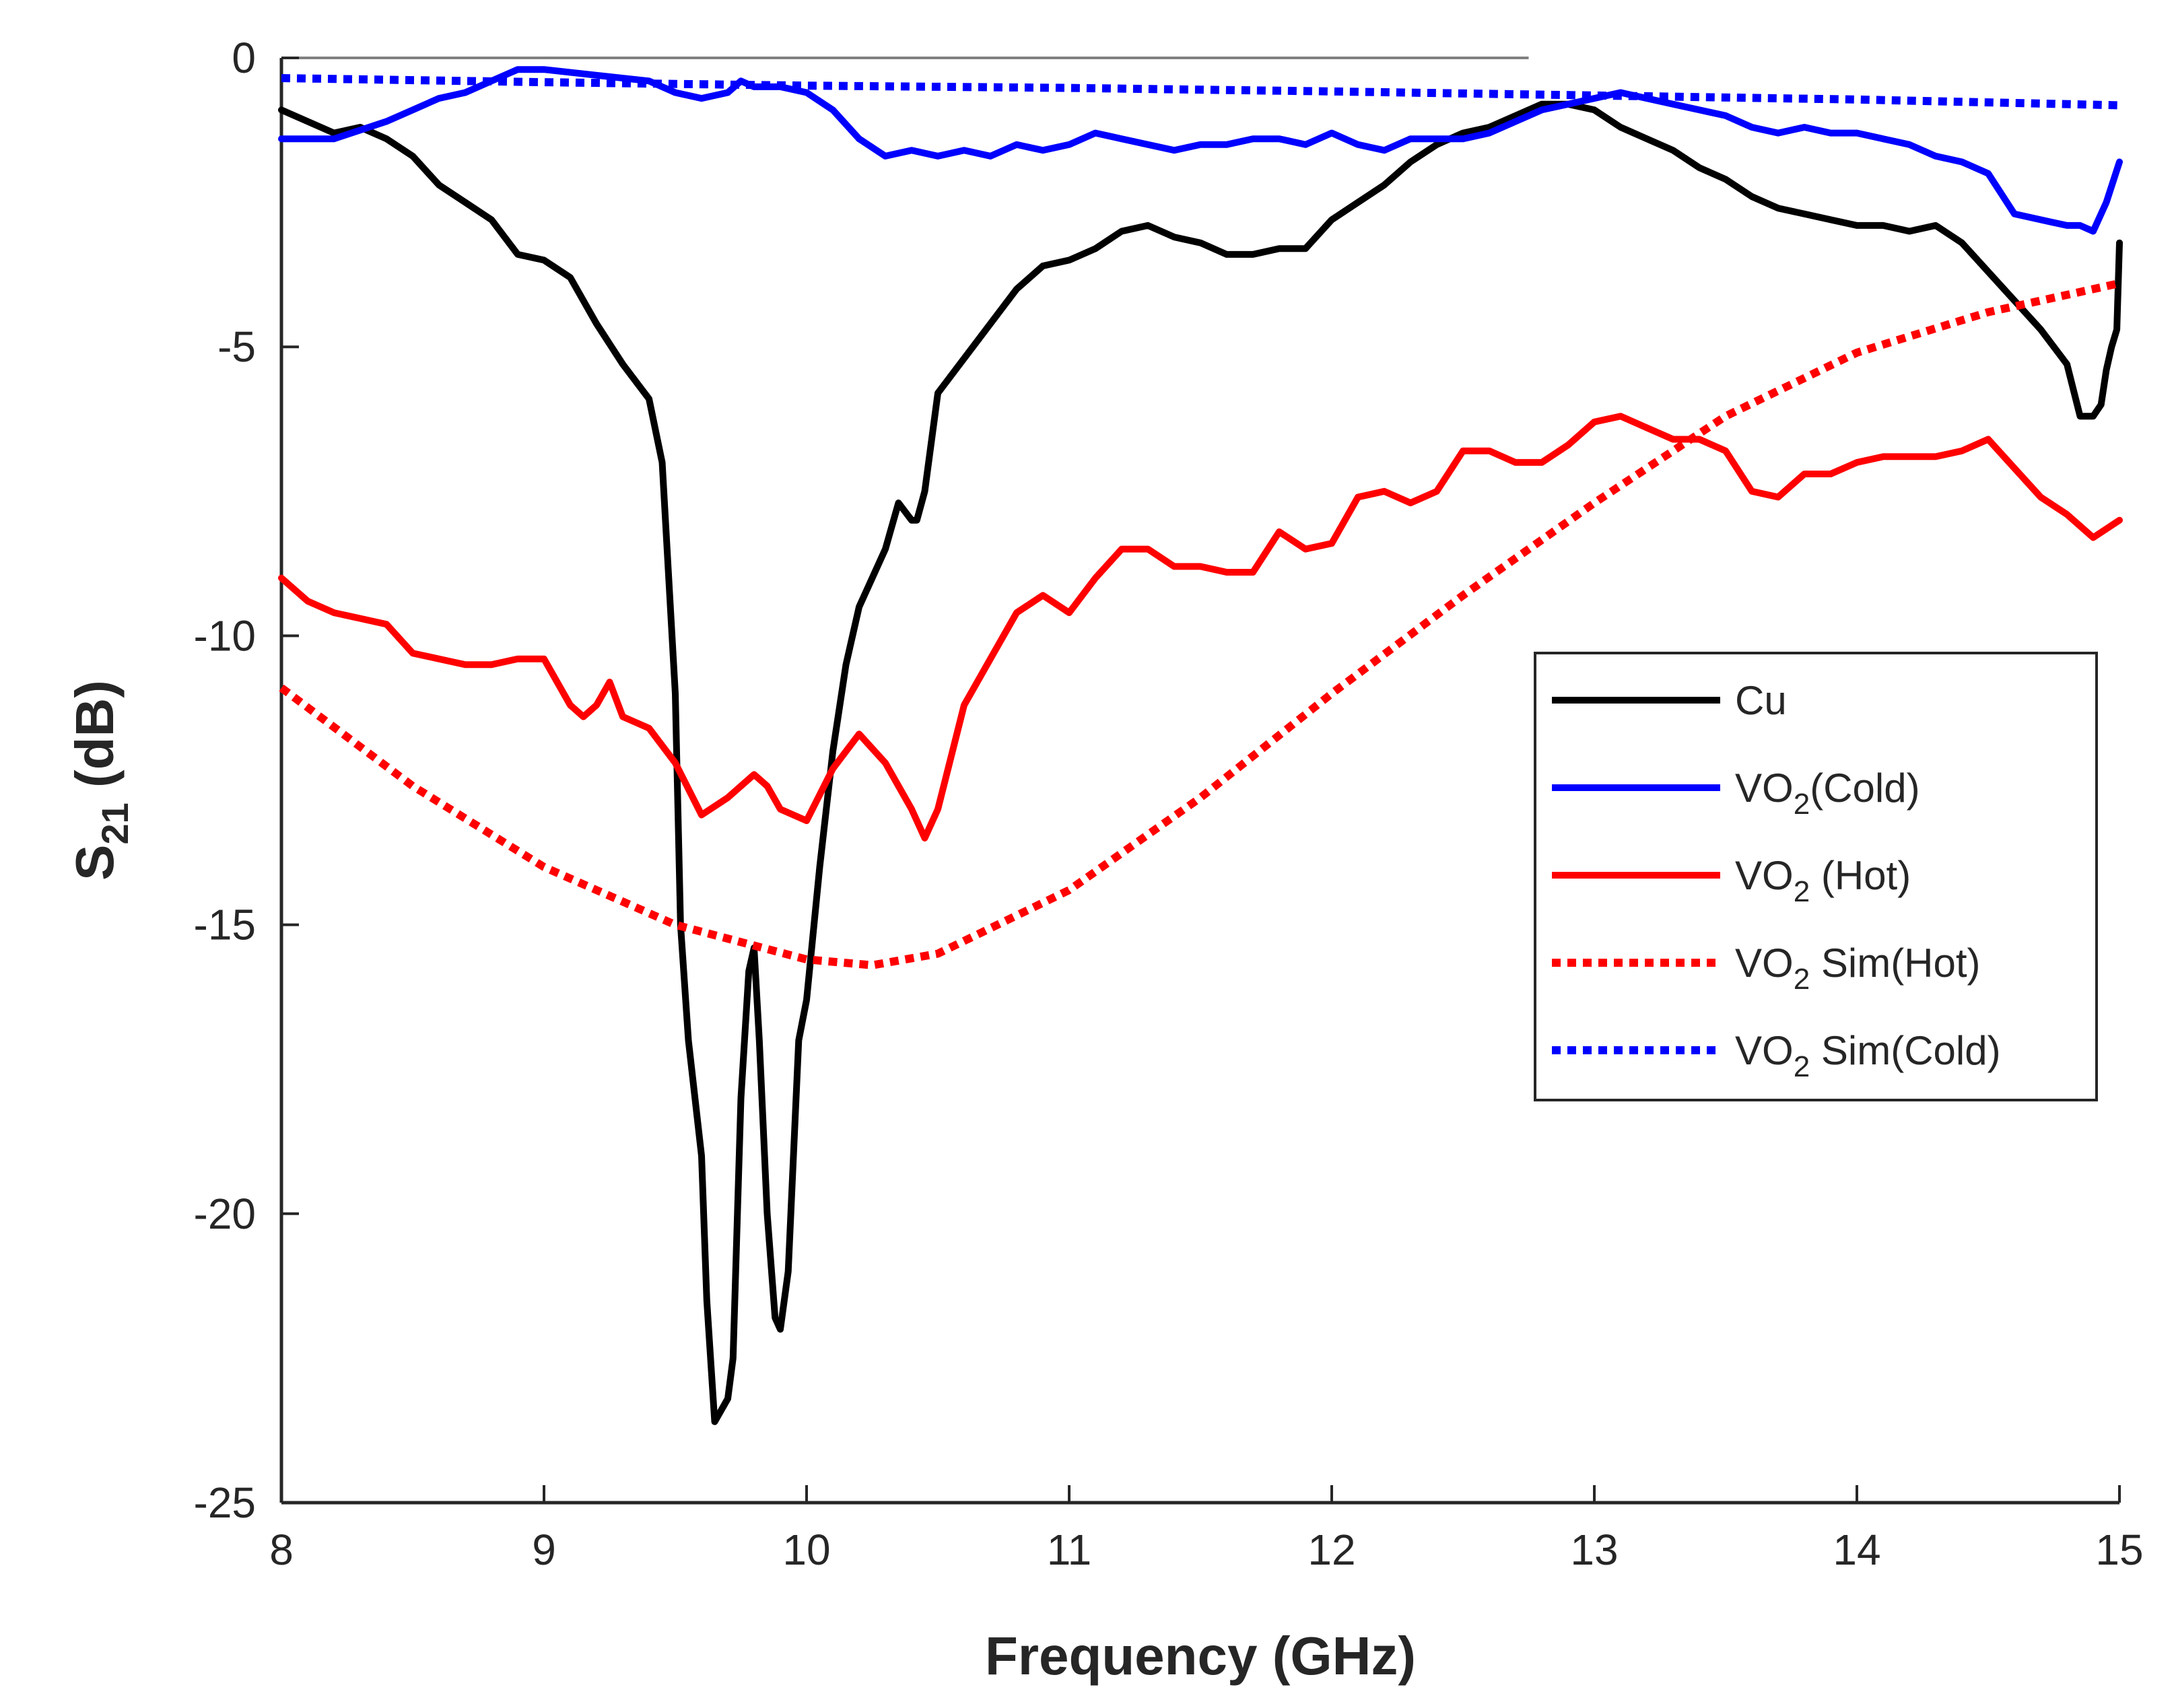 The width and height of the screenshot is (2174, 1708). What do you see at coordinates (1331, 1550) in the screenshot?
I see `x-tick-label: 12` at bounding box center [1331, 1550].